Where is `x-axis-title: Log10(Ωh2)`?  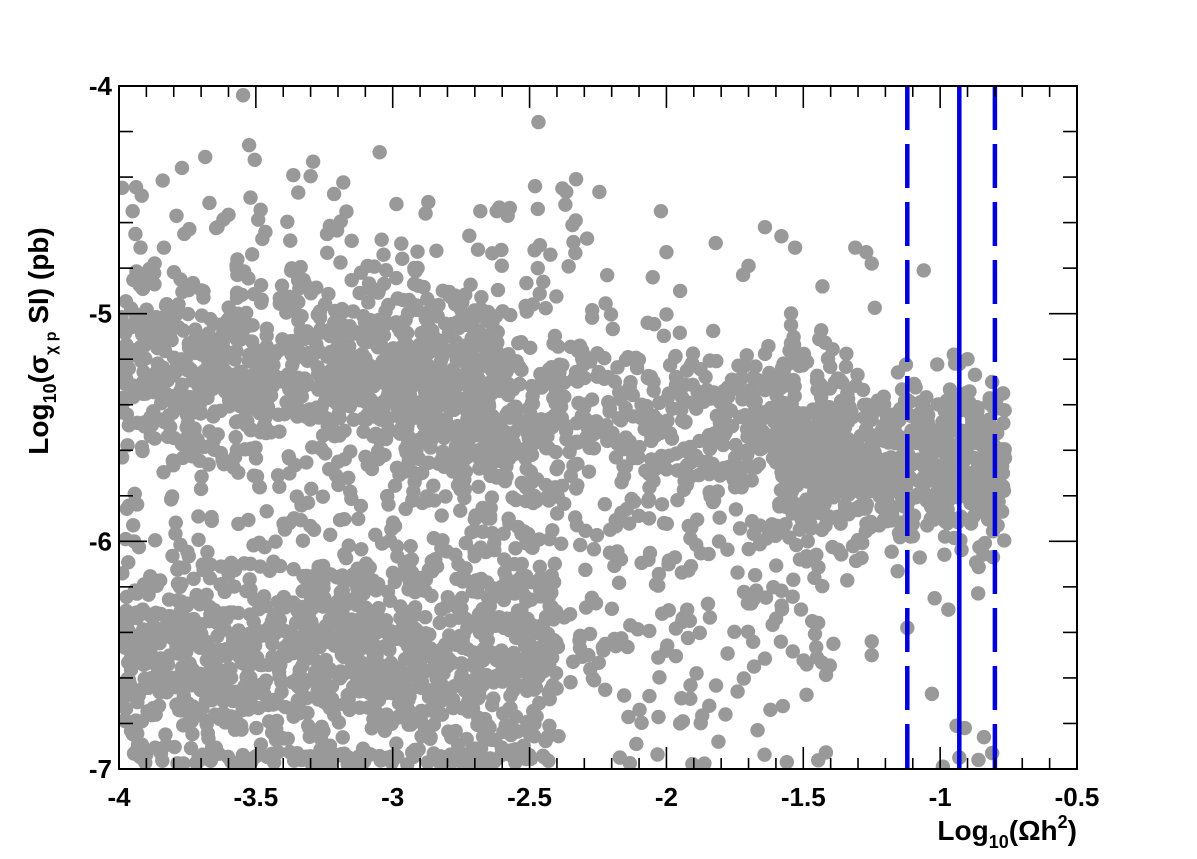 x-axis-title: Log10(Ωh2) is located at coordinates (1007, 832).